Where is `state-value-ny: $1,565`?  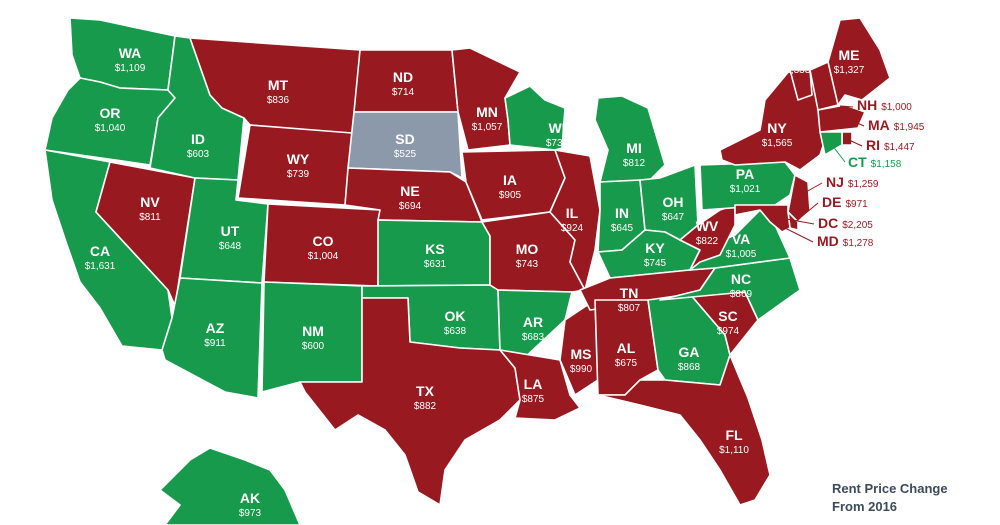
state-value-ny: $1,565 is located at coordinates (777, 143).